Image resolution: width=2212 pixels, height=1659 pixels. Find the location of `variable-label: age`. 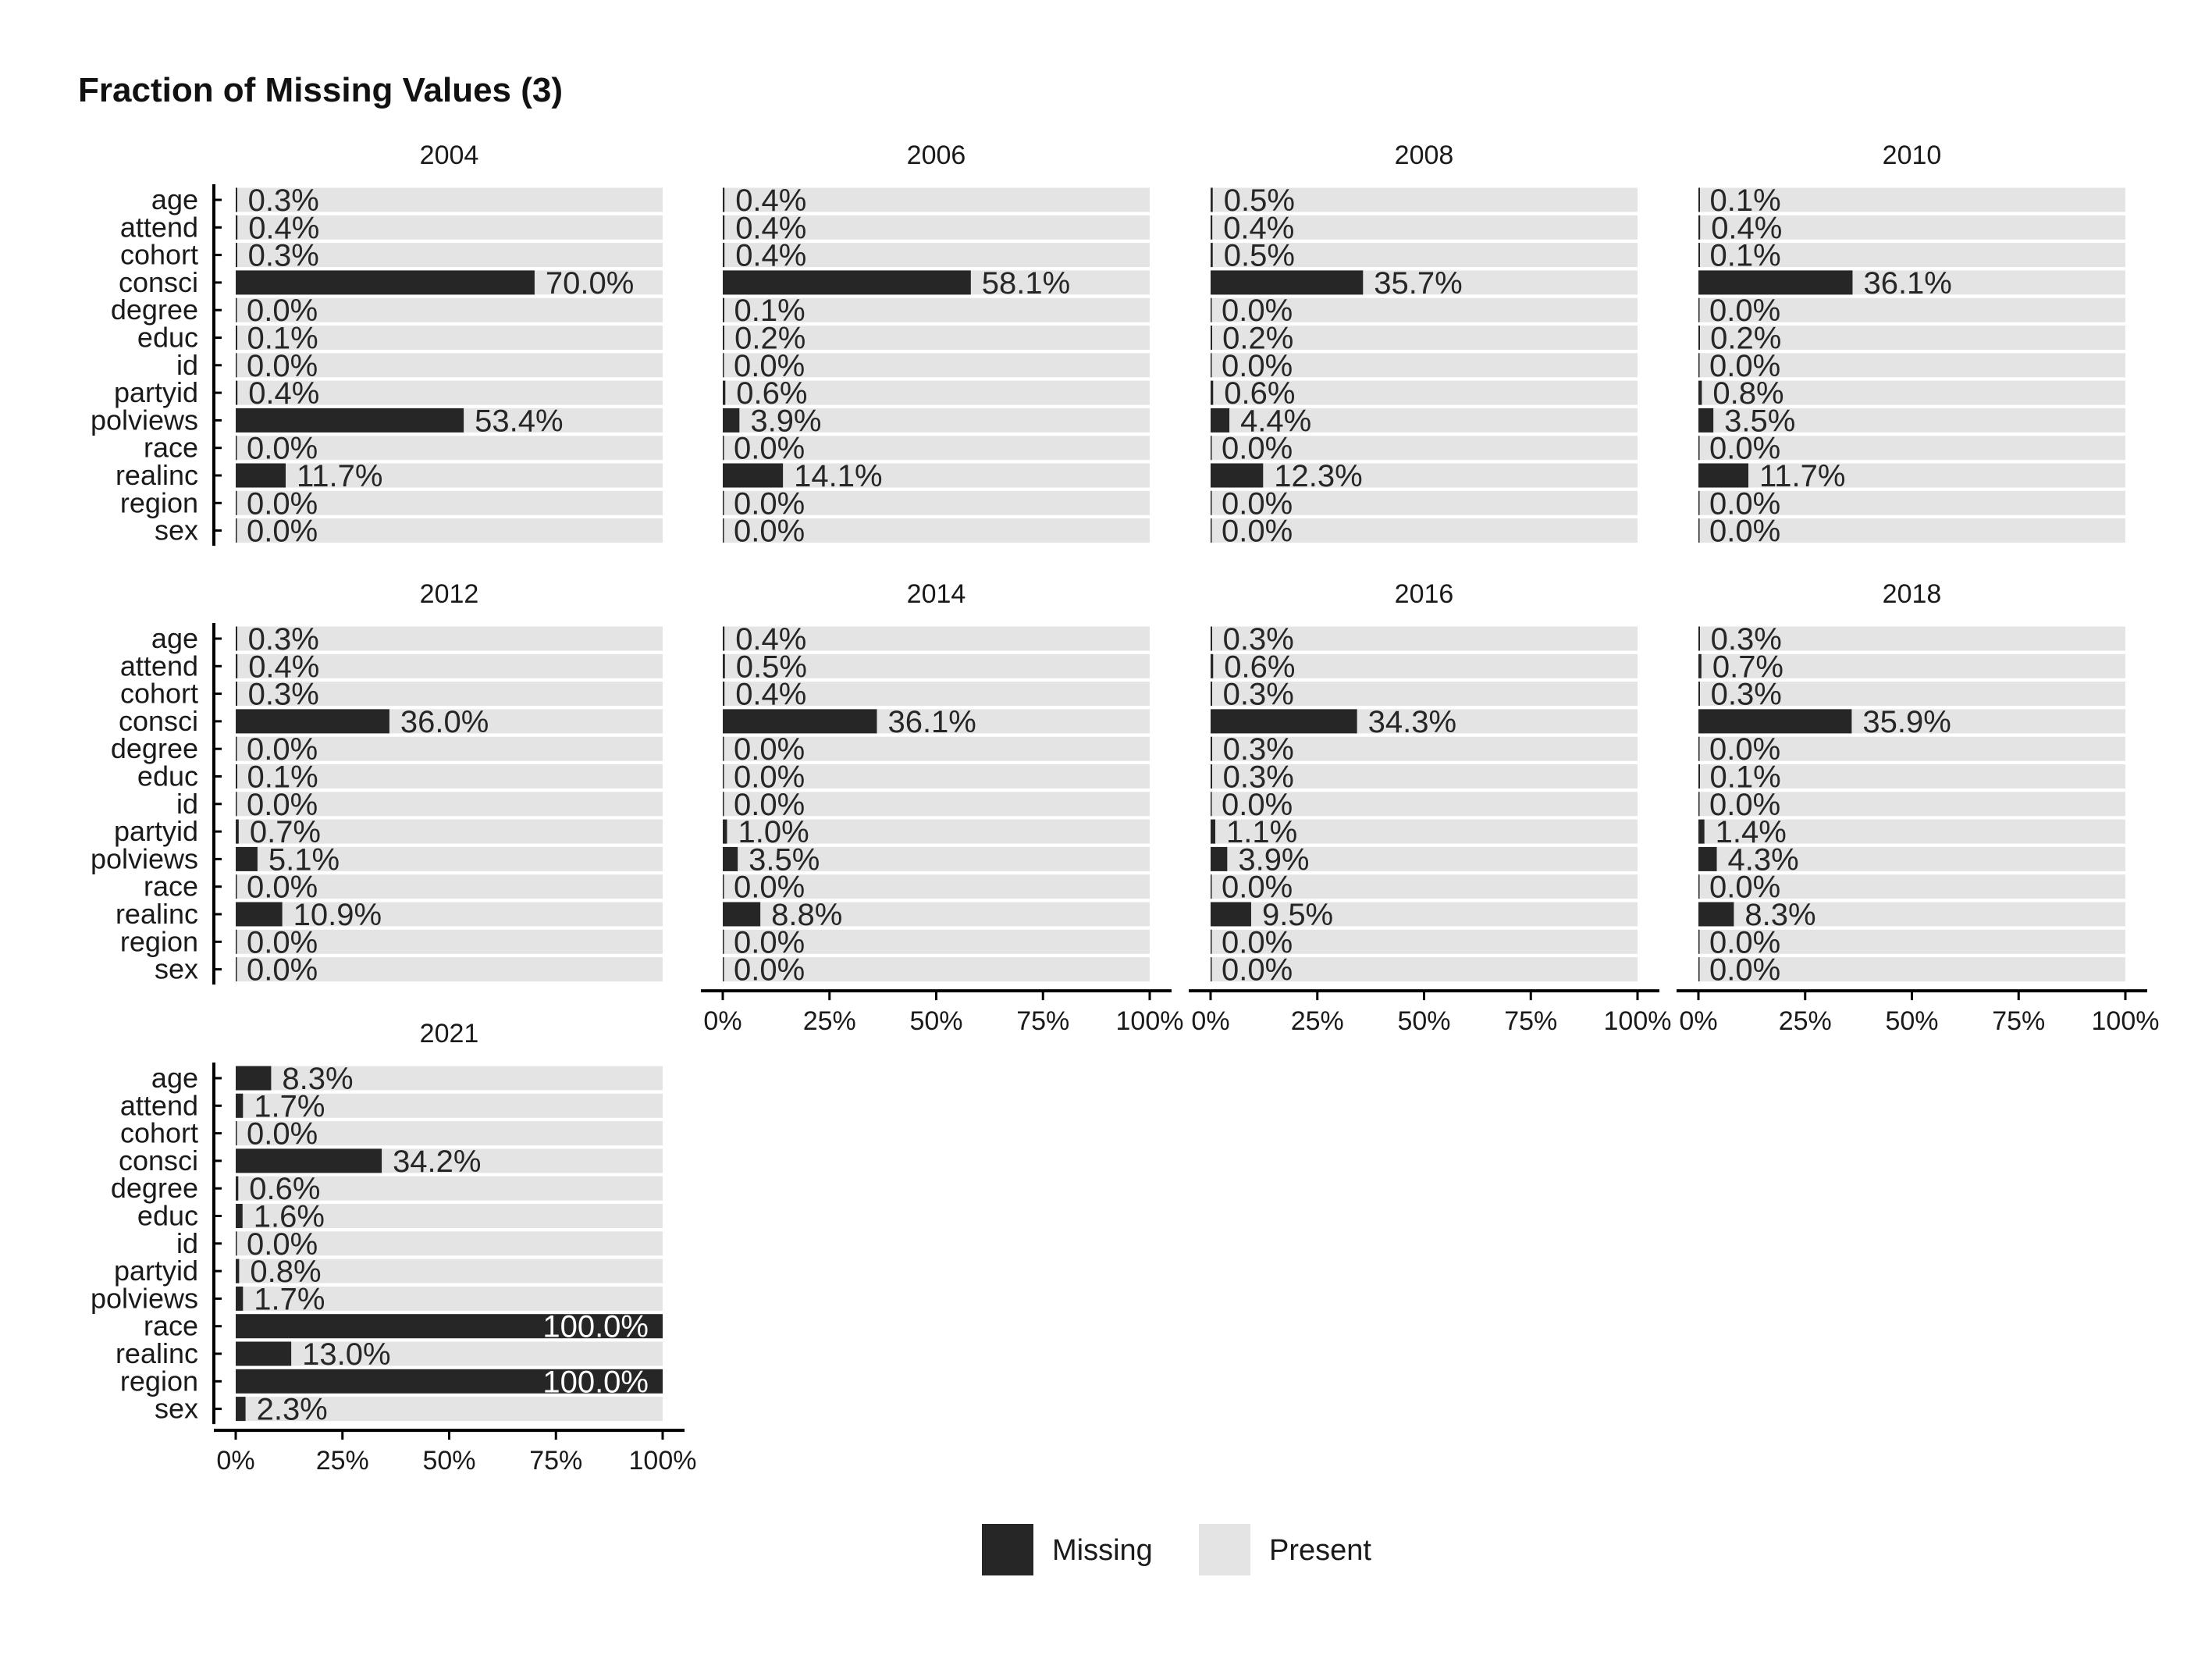

variable-label: age is located at coordinates (175, 1078).